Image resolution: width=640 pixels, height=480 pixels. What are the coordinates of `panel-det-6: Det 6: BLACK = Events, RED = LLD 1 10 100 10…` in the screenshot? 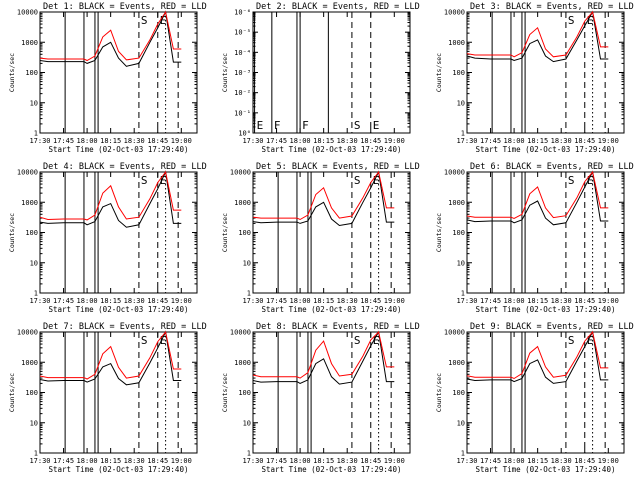 It's located at (534, 238).